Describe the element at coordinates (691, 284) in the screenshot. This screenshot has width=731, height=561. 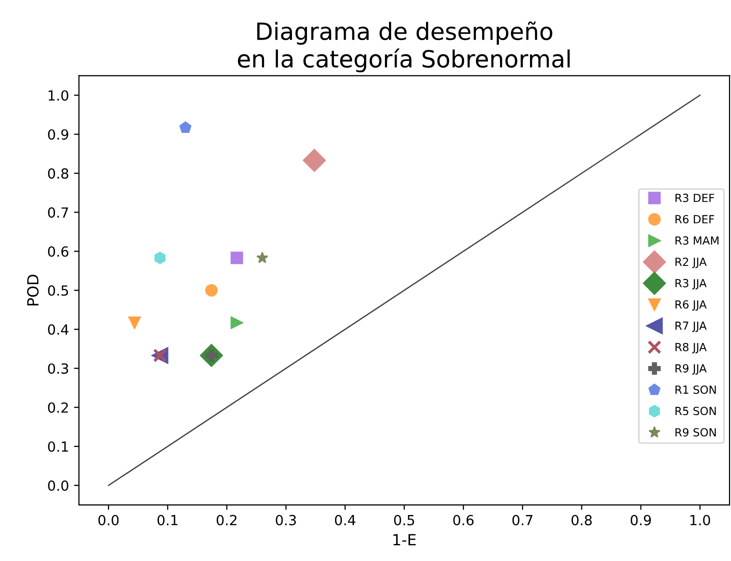
I see `legend-label: R3 JJA` at that location.